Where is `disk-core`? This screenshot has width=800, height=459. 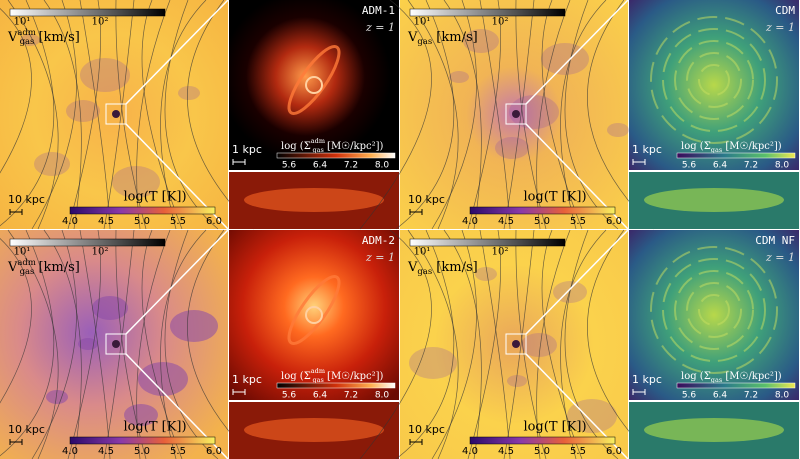 disk-core is located at coordinates (314, 315).